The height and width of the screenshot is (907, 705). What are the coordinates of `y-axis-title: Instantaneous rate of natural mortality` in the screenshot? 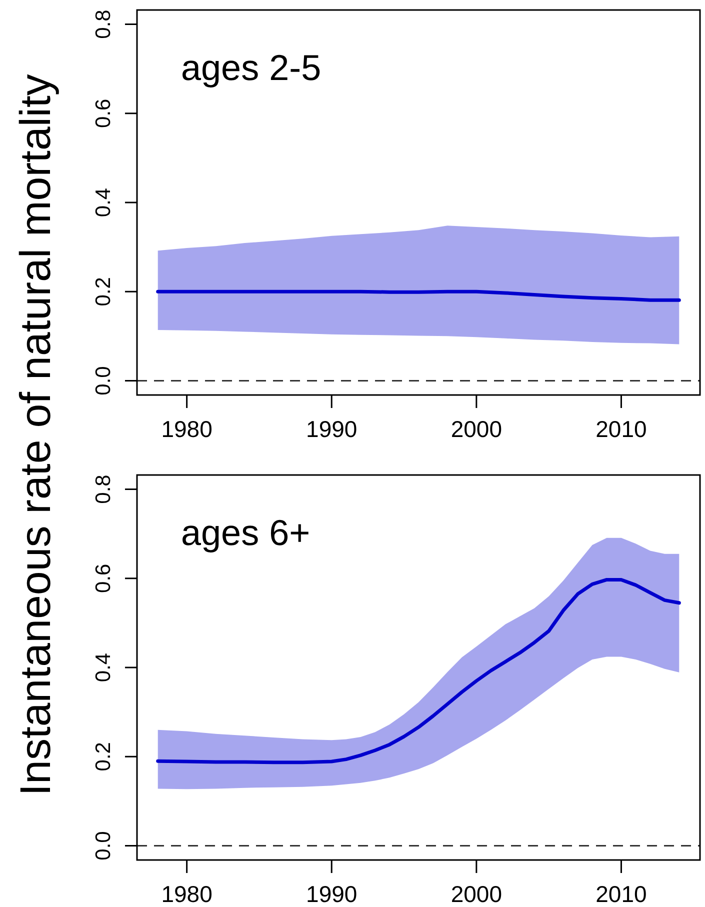 It's located at (36, 435).